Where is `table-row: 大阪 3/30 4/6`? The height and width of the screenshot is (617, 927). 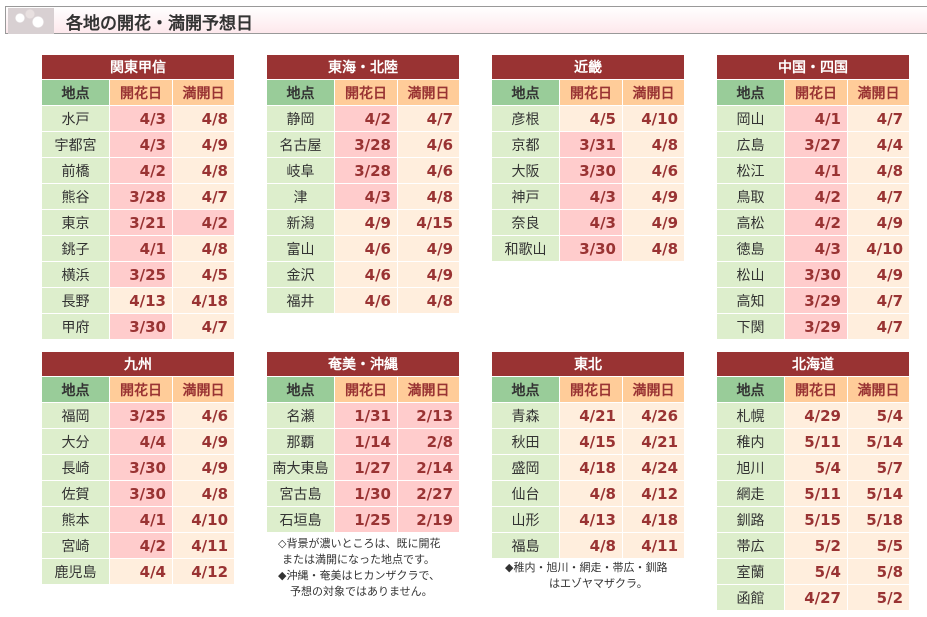 table-row: 大阪 3/30 4/6 is located at coordinates (588, 170).